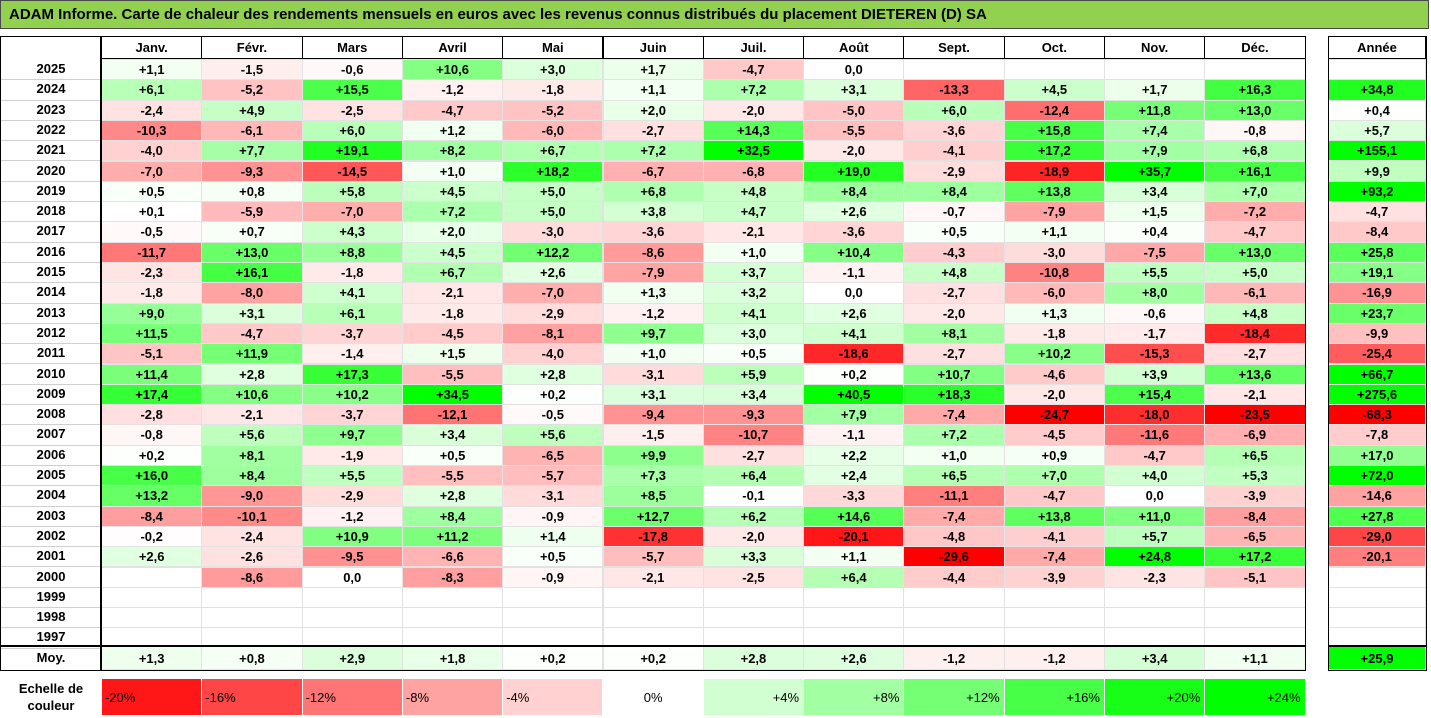 This screenshot has width=1431, height=718. I want to click on heatmap-cell: -9,3, so click(252, 171).